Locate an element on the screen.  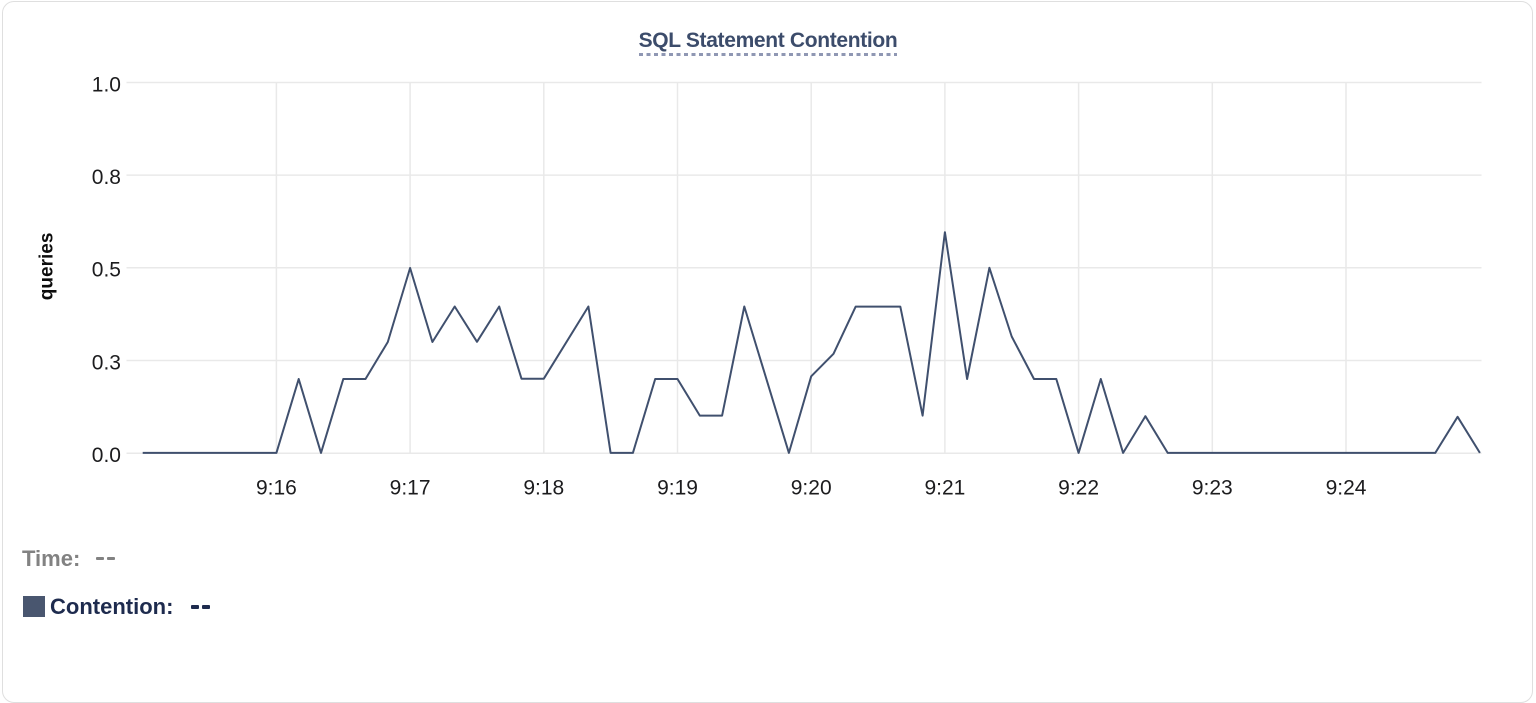
svg-text: 9:17 is located at coordinates (410, 488).